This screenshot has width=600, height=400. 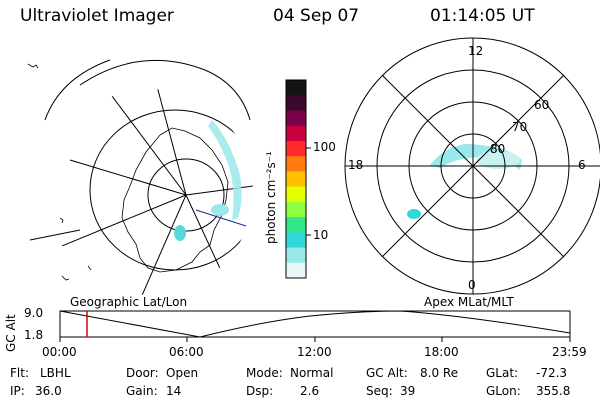 I want to click on glon-value: 355.8, so click(x=553, y=391).